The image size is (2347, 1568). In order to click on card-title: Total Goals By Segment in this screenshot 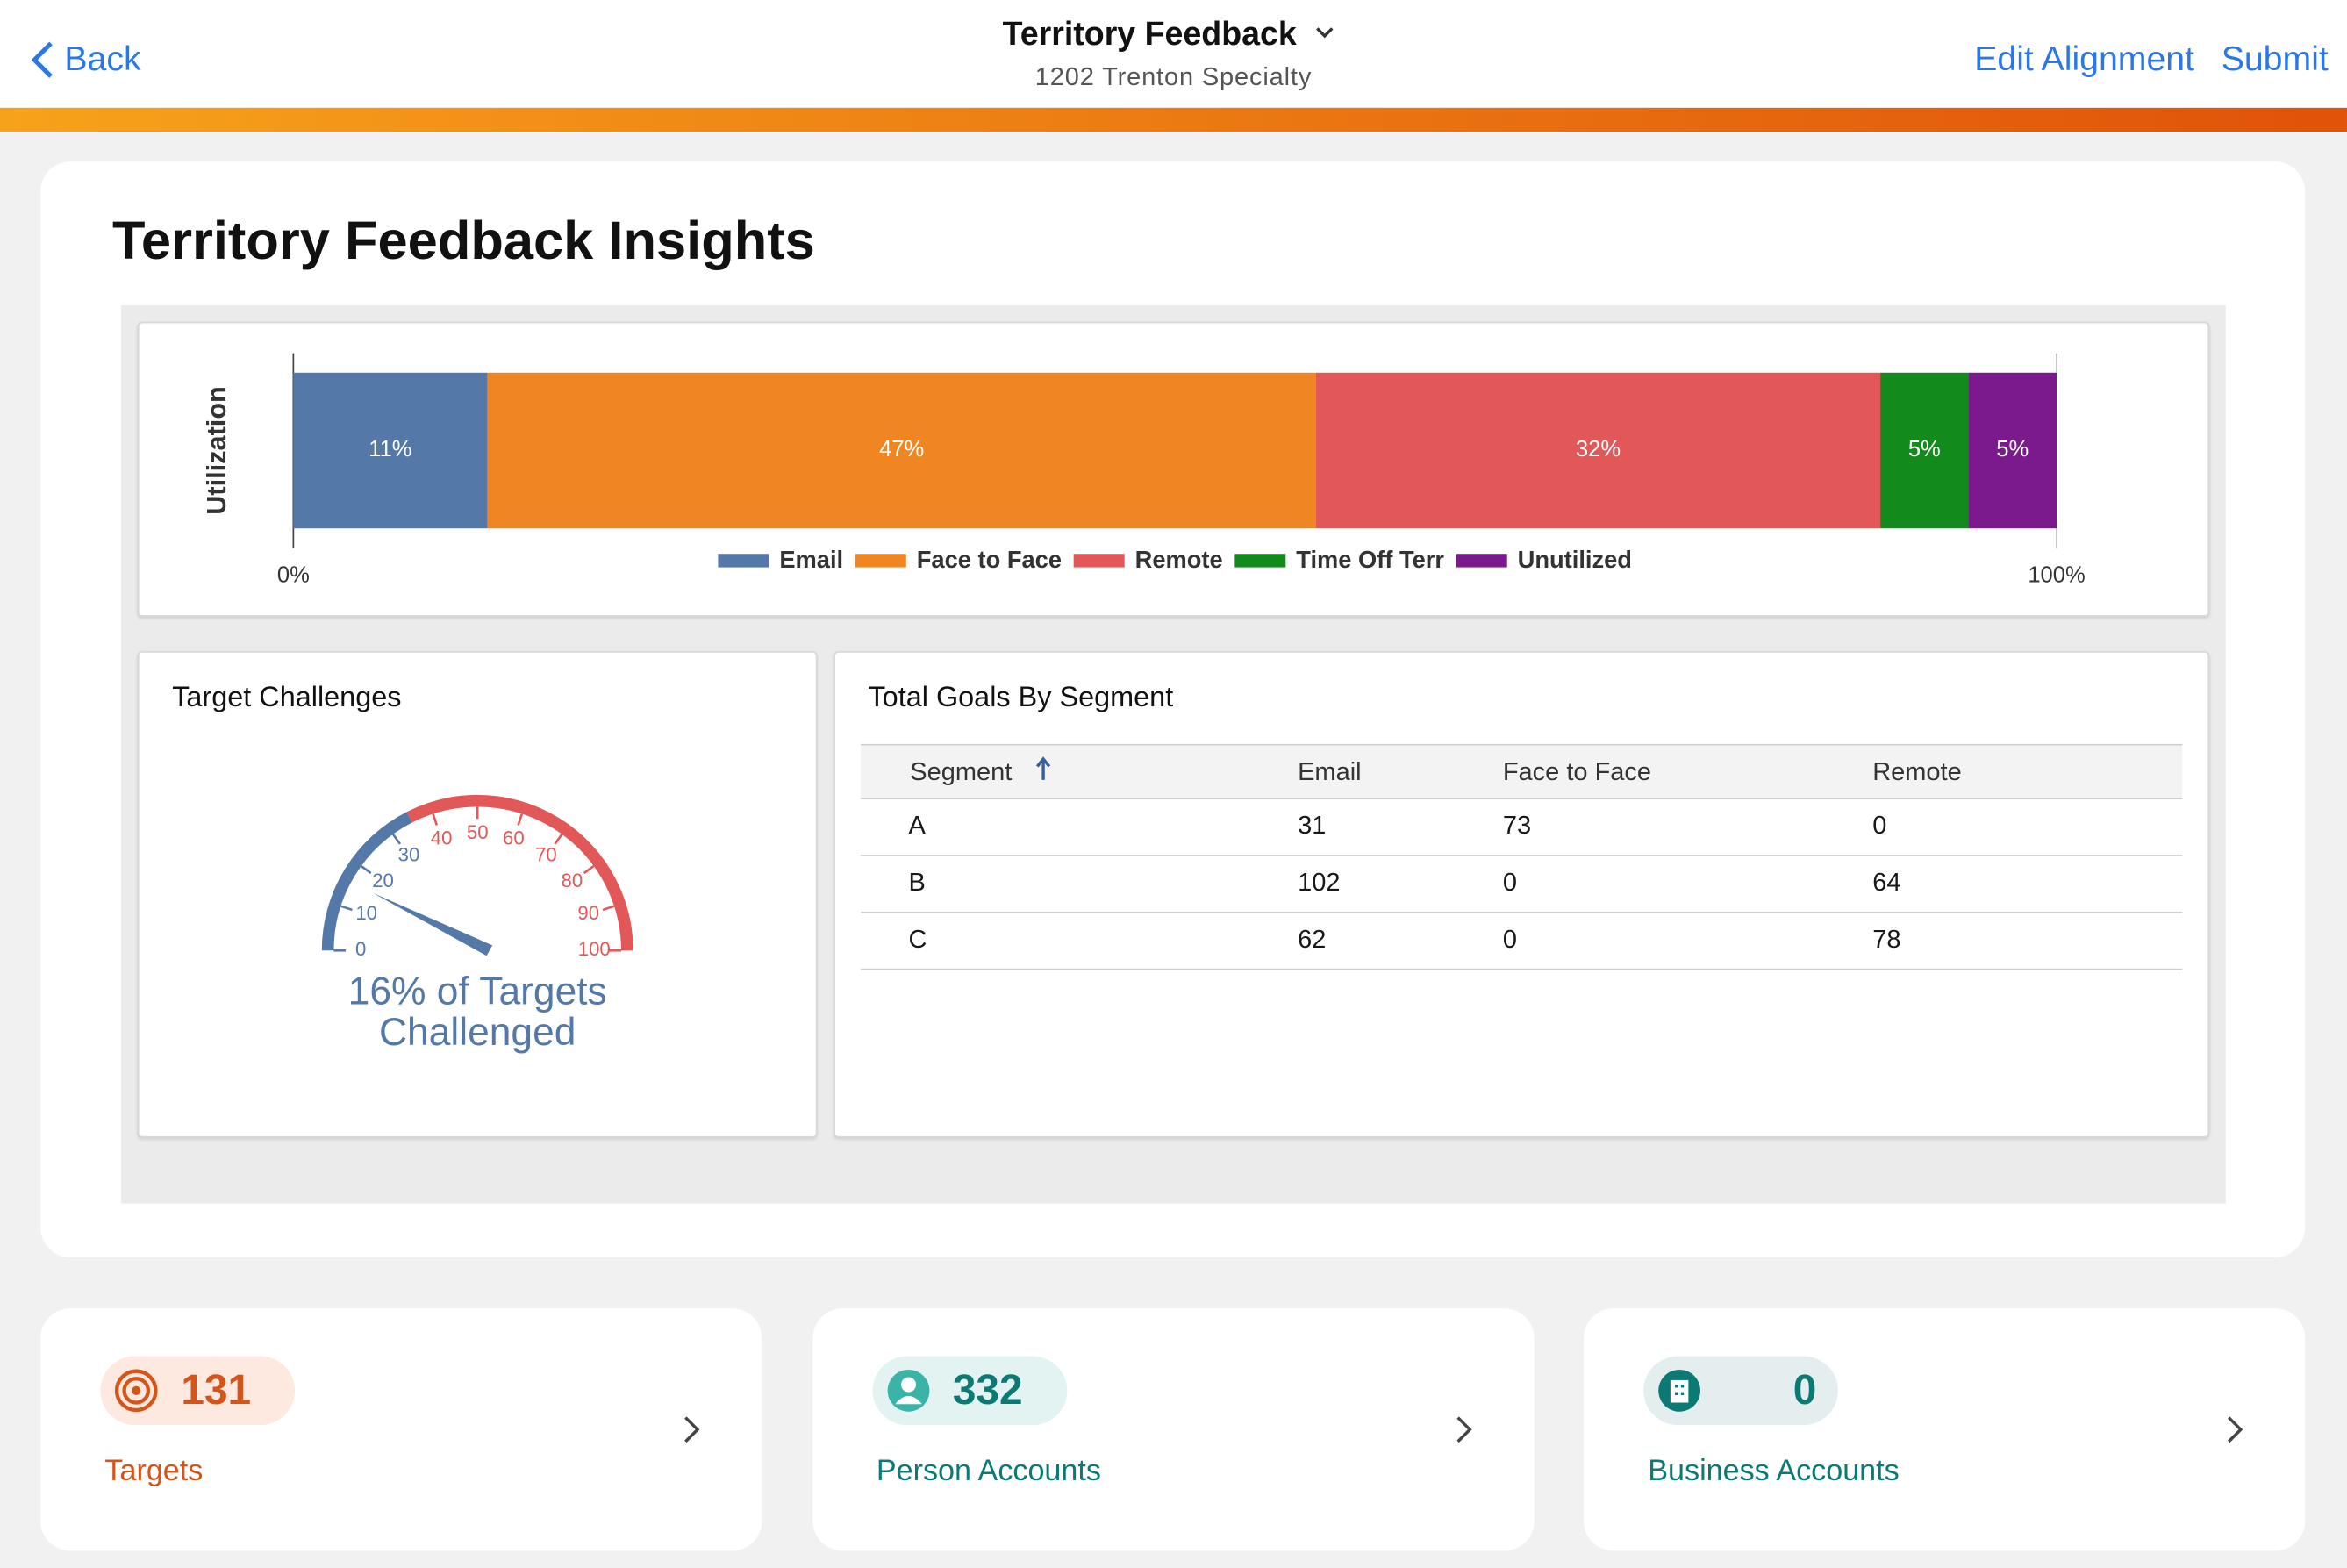, I will do `click(1021, 698)`.